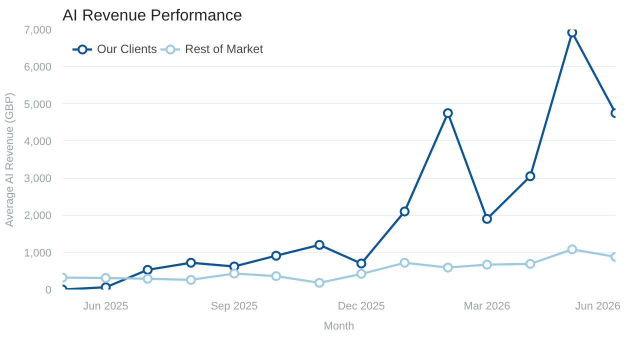  Describe the element at coordinates (48, 290) in the screenshot. I see `y-tick-label: 0` at that location.